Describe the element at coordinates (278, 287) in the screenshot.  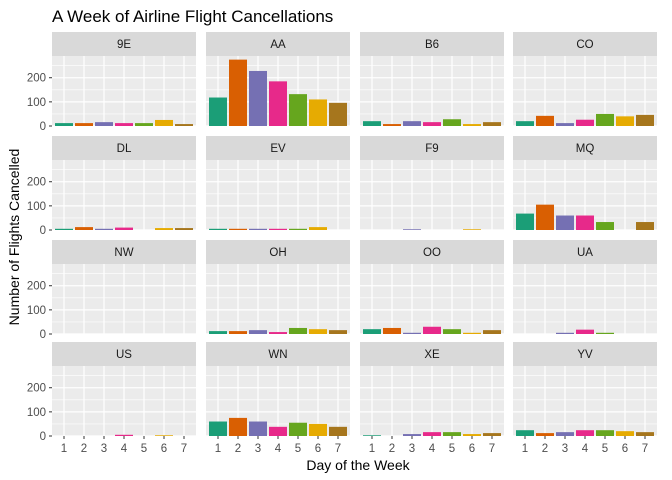
I see `facet-OH: OH` at that location.